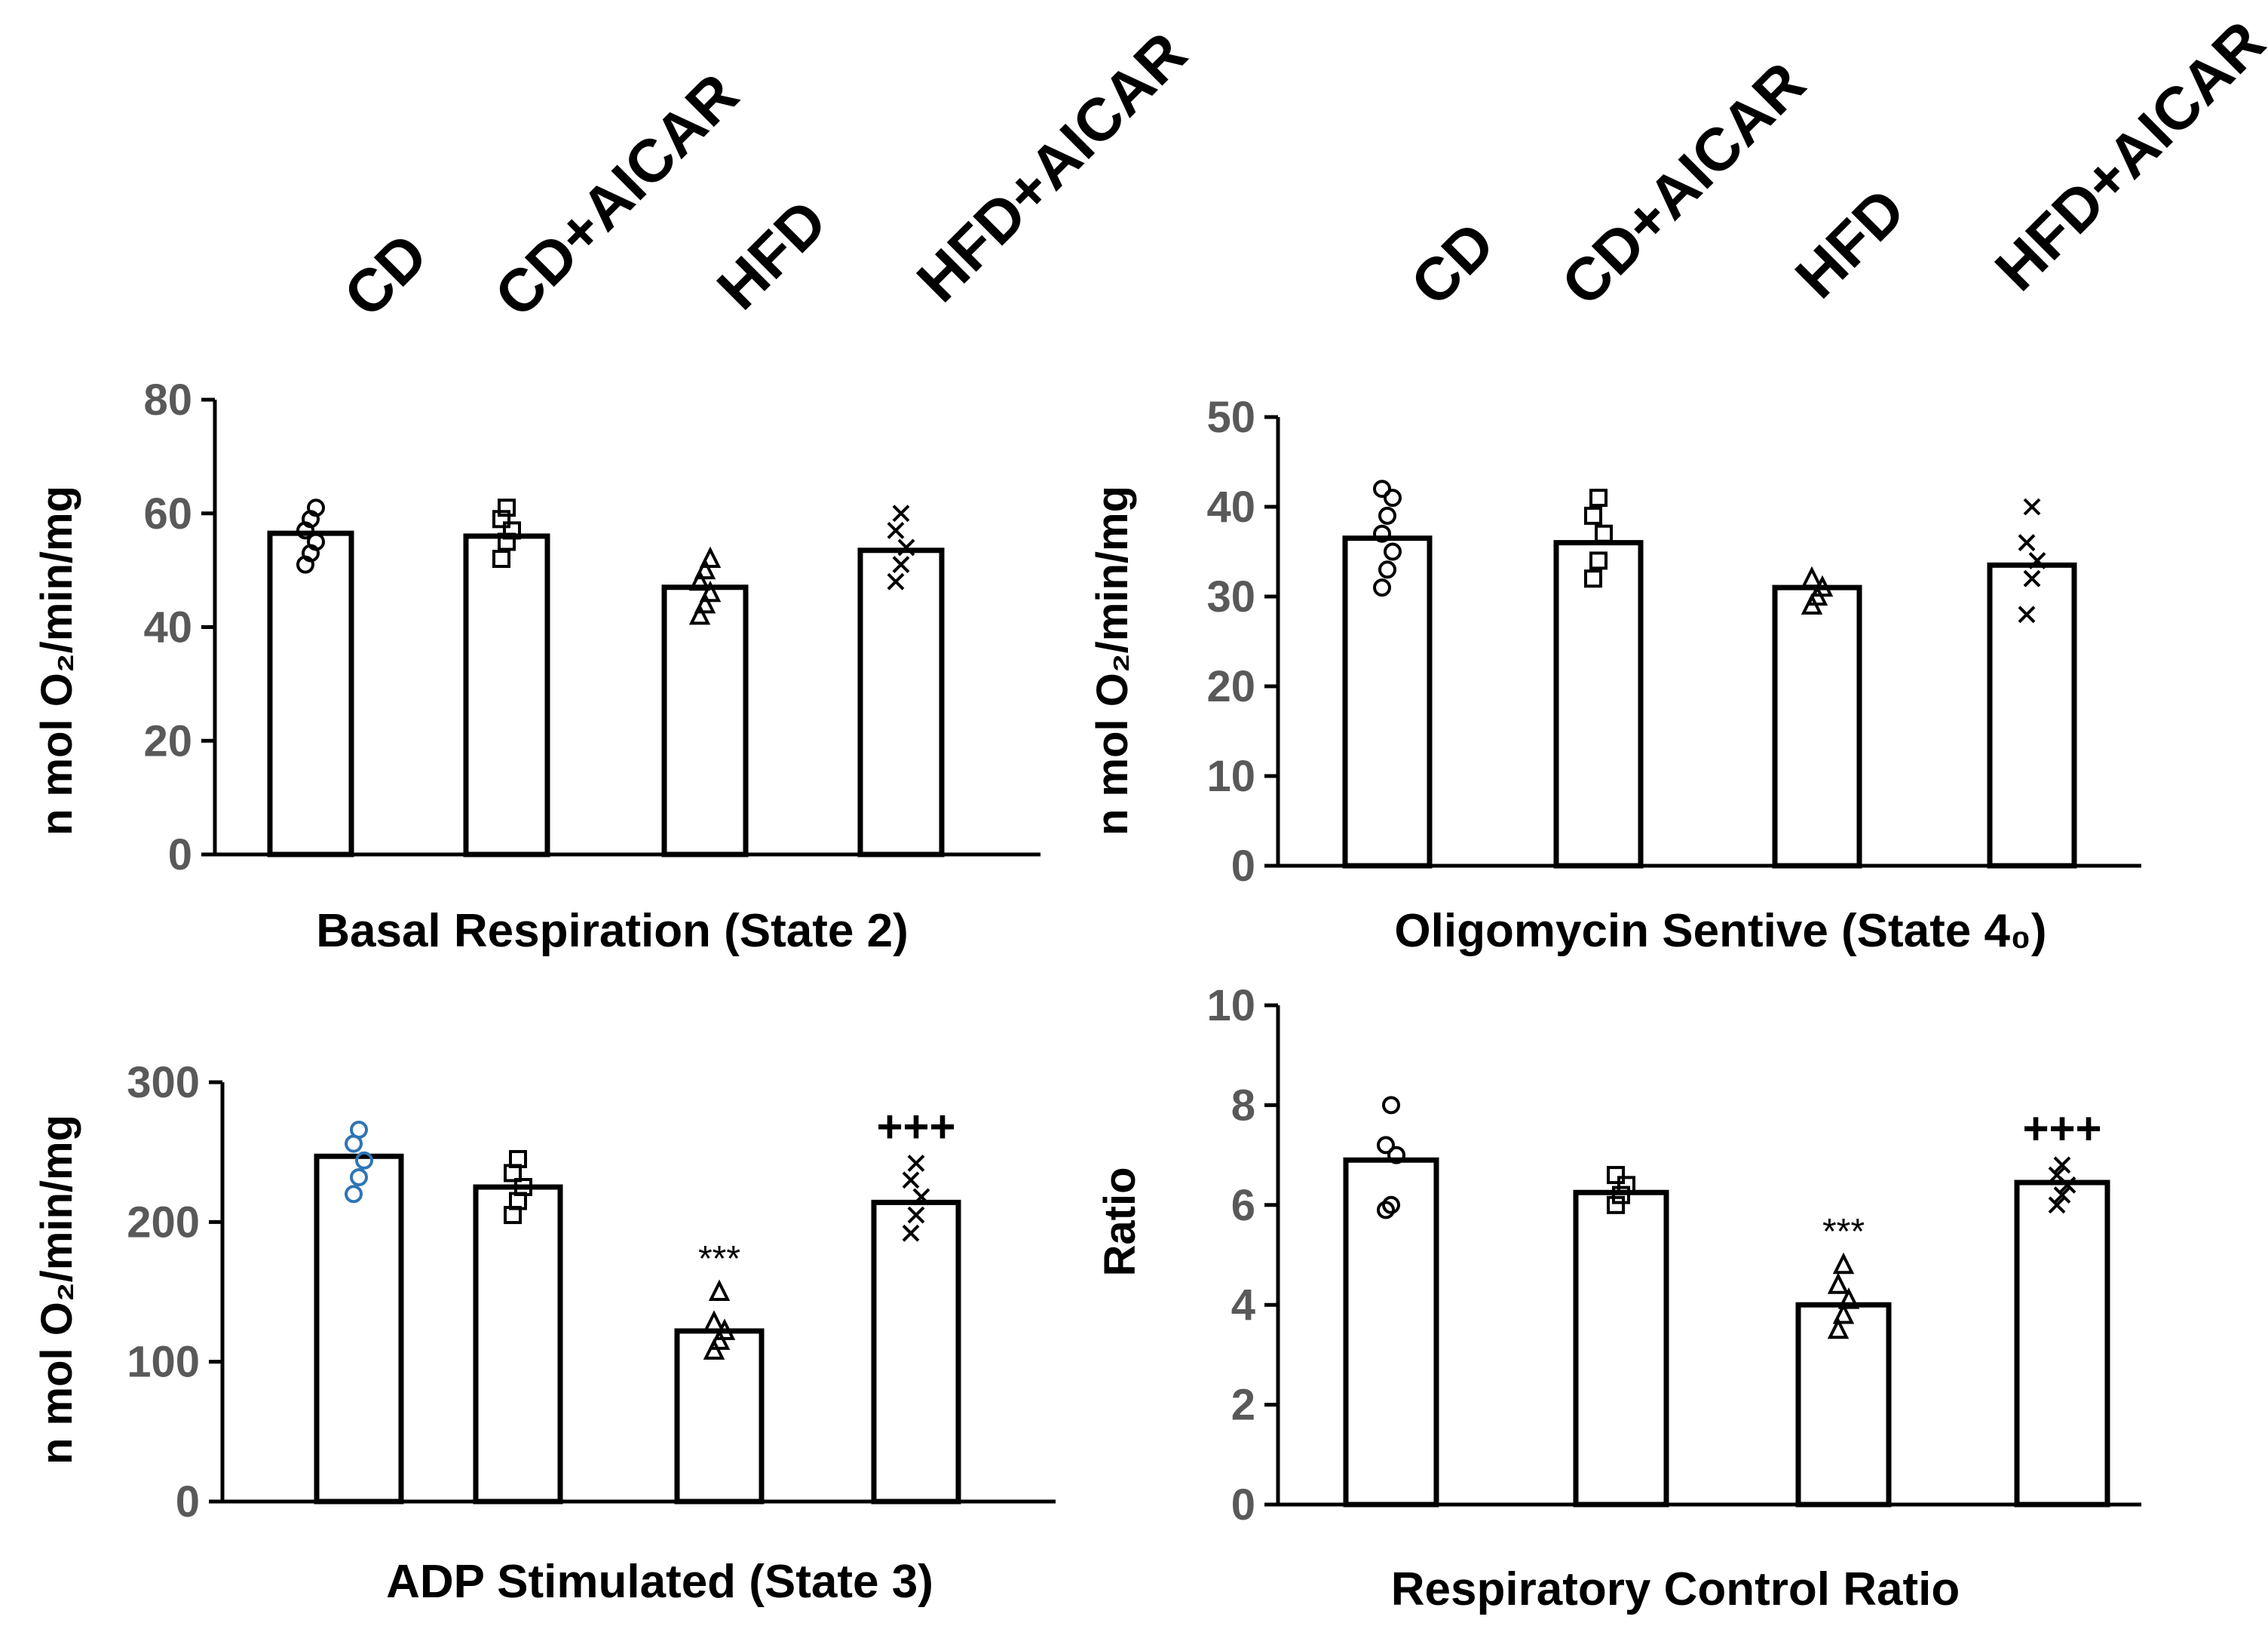 This screenshot has height=1632, width=2268. What do you see at coordinates (1243, 1405) in the screenshot?
I see `y-tick-label: 2` at bounding box center [1243, 1405].